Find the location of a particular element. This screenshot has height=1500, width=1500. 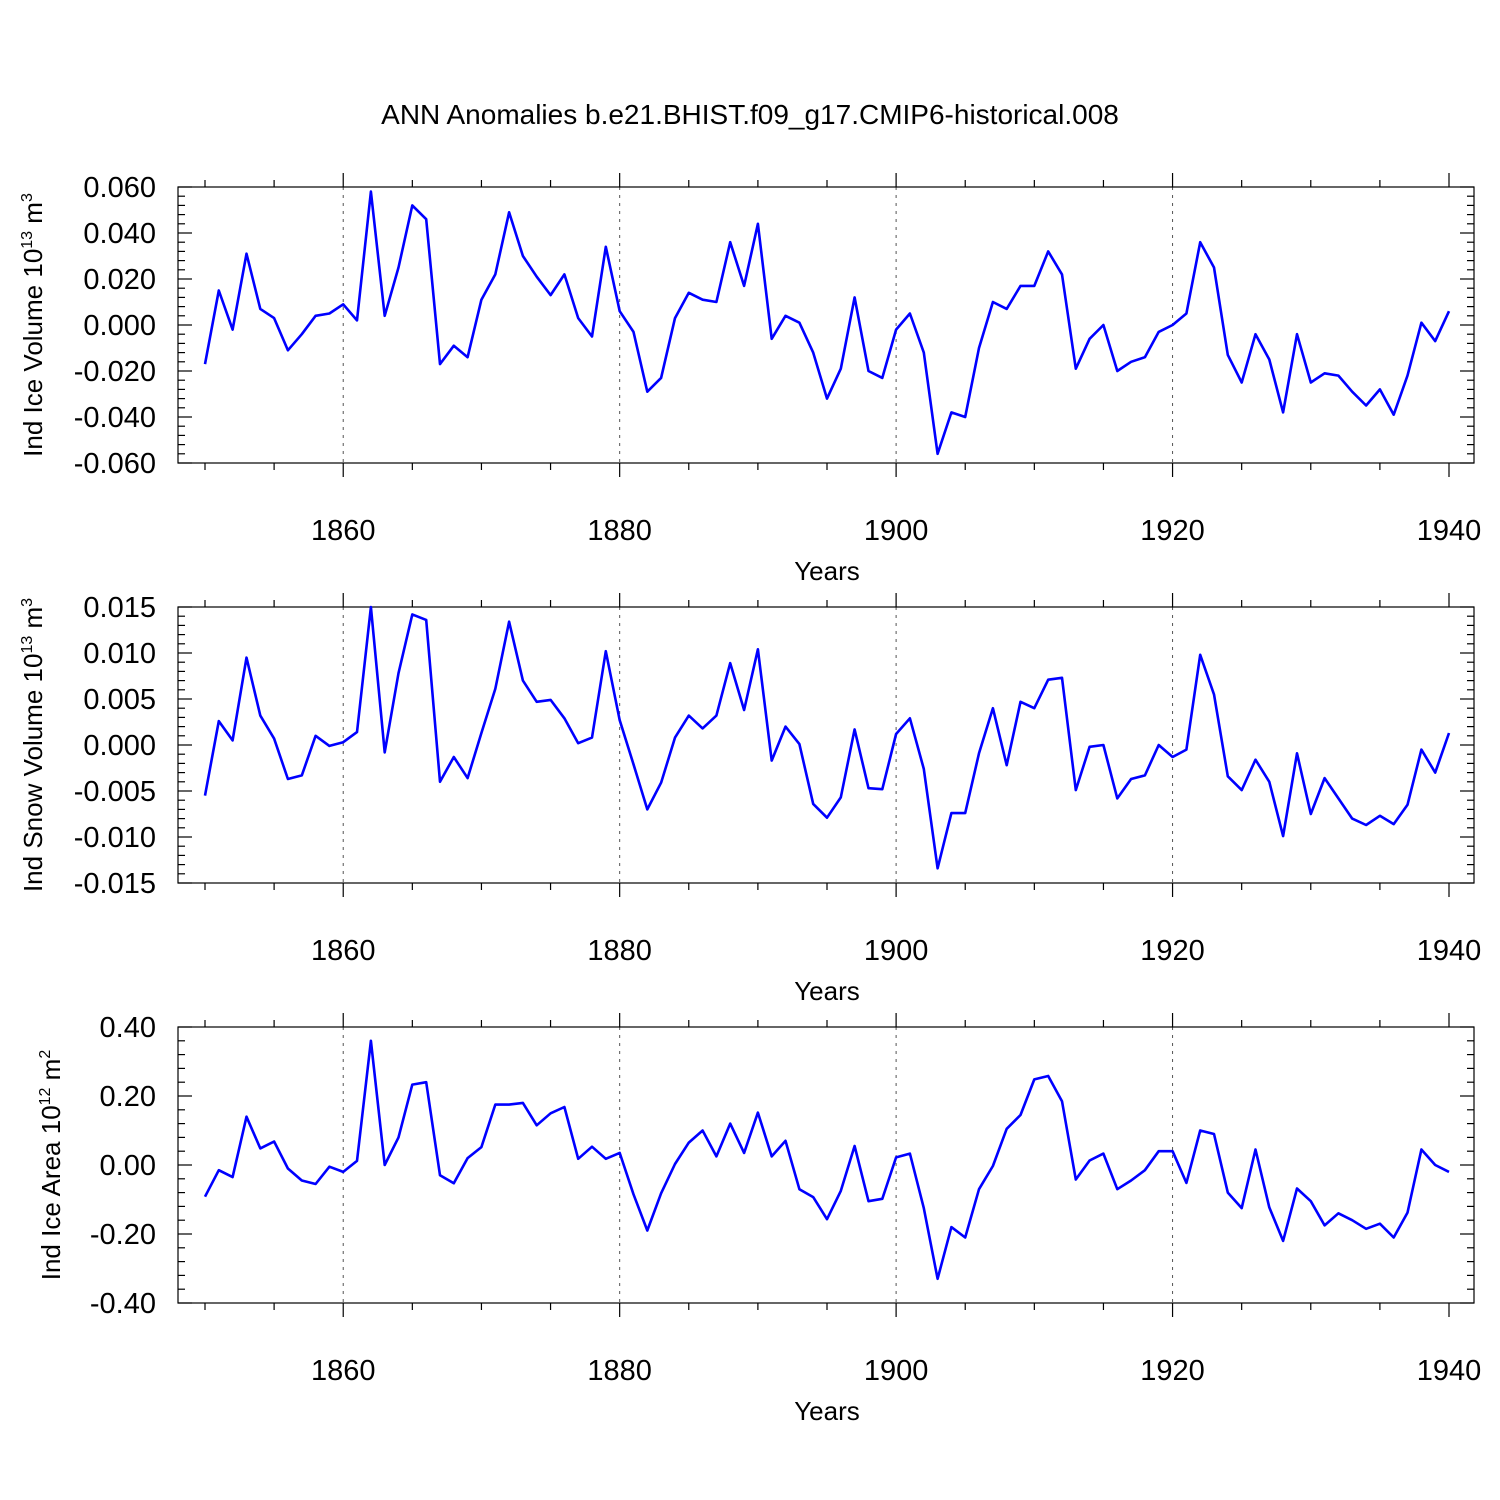

xtick-label-ice-area-1940: 1940 is located at coordinates (1449, 1371).